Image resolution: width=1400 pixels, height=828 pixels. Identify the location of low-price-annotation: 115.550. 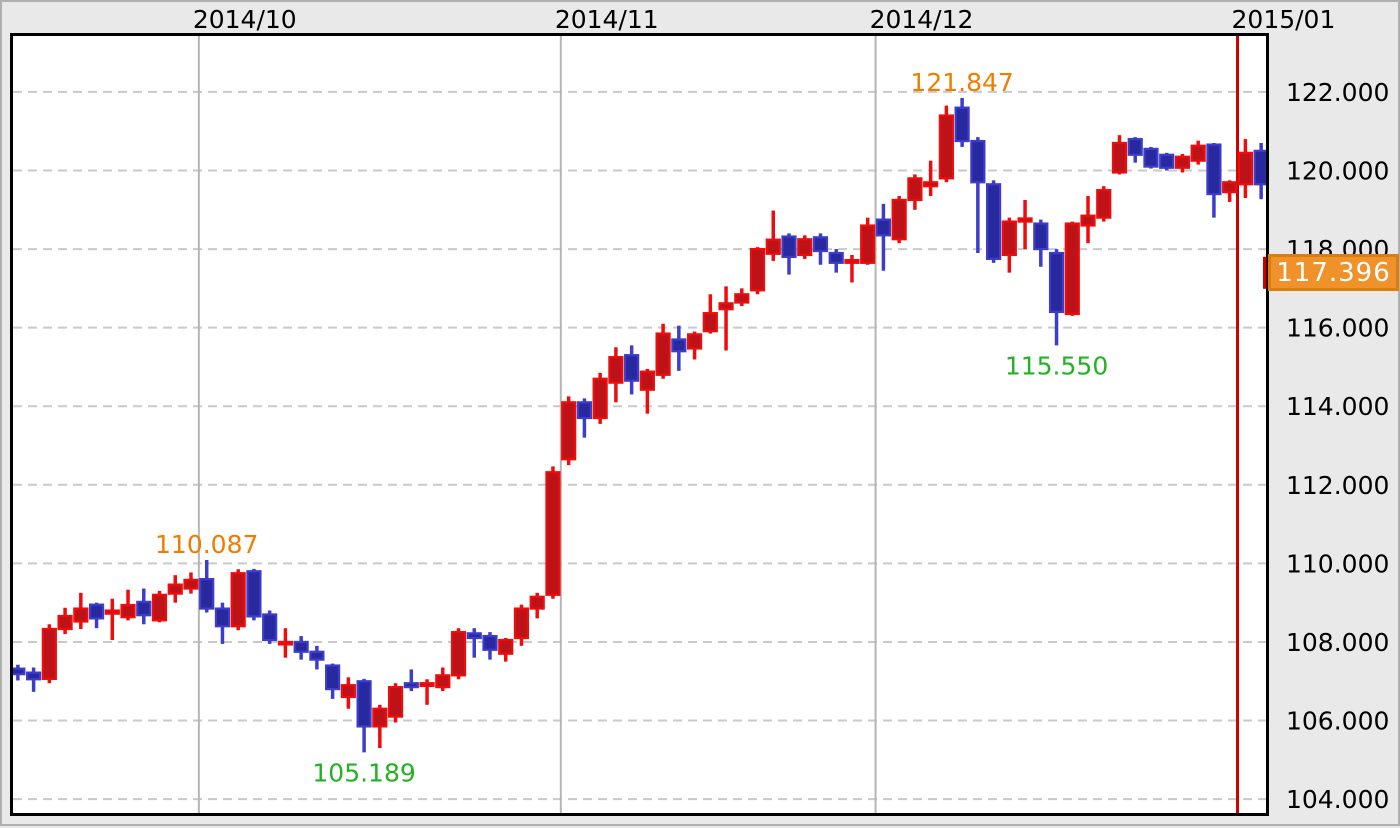
(1056, 365).